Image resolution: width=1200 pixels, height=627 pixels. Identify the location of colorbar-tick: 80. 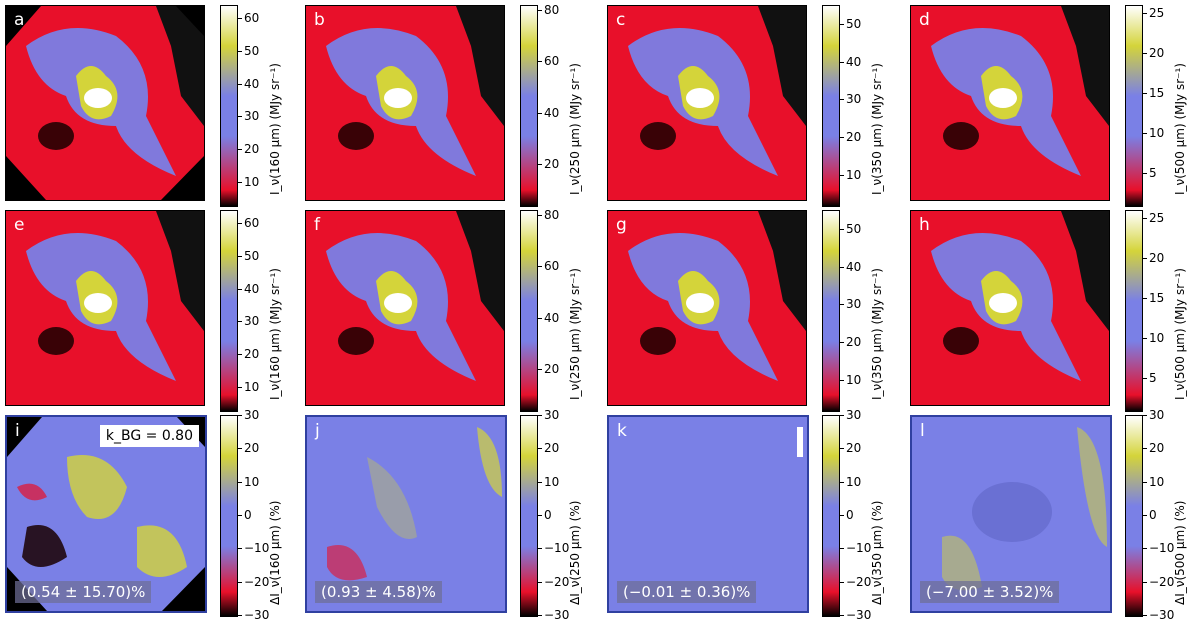
(548, 215).